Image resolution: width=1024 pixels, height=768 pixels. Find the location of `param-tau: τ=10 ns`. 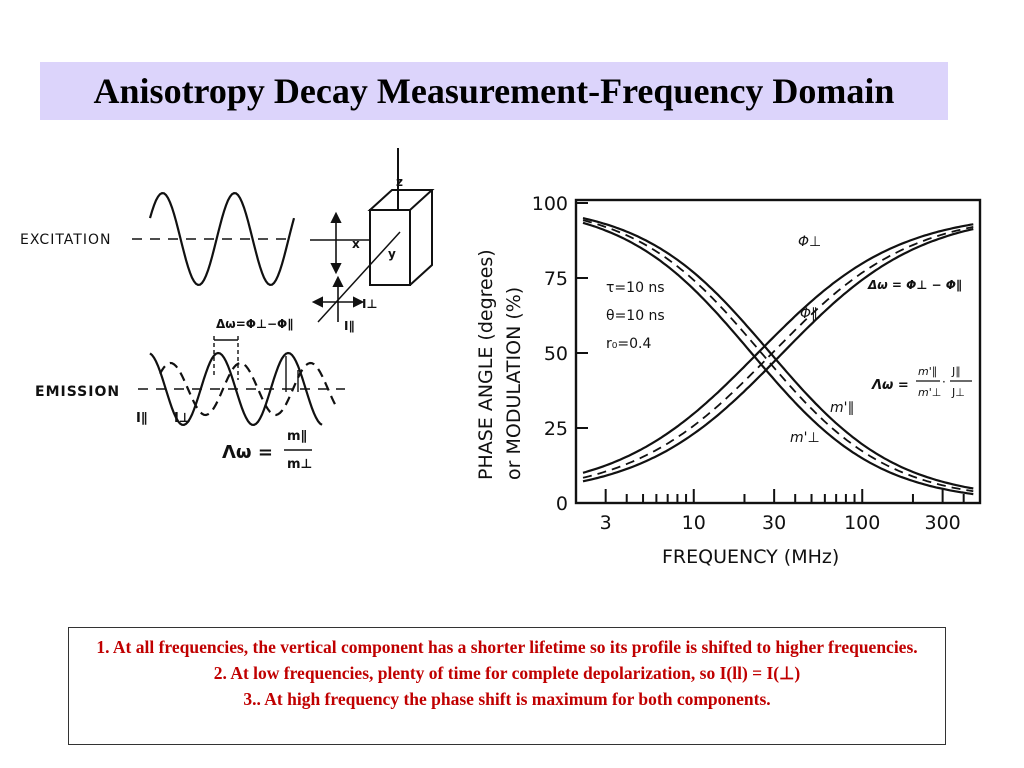

param-tau: τ=10 ns is located at coordinates (635, 288).